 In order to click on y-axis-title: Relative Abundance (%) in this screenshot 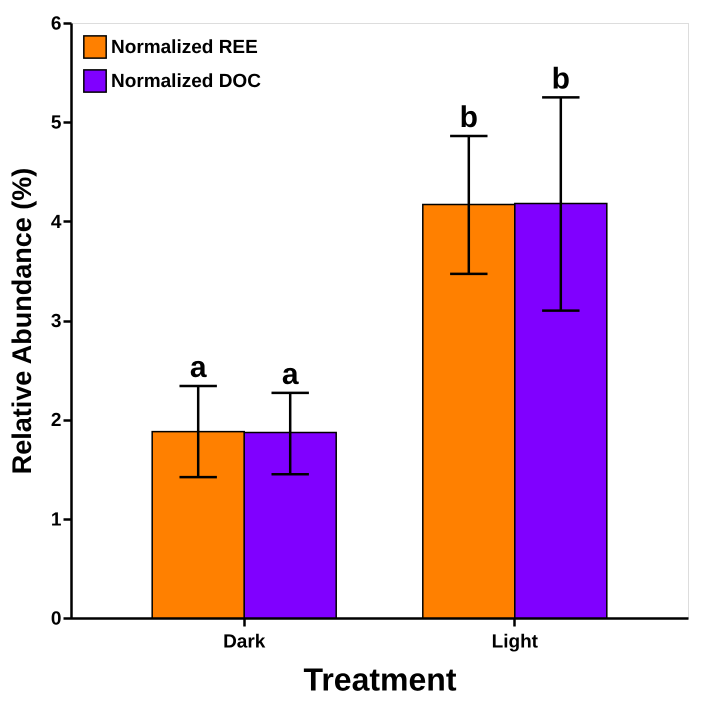, I will do `click(21, 321)`.